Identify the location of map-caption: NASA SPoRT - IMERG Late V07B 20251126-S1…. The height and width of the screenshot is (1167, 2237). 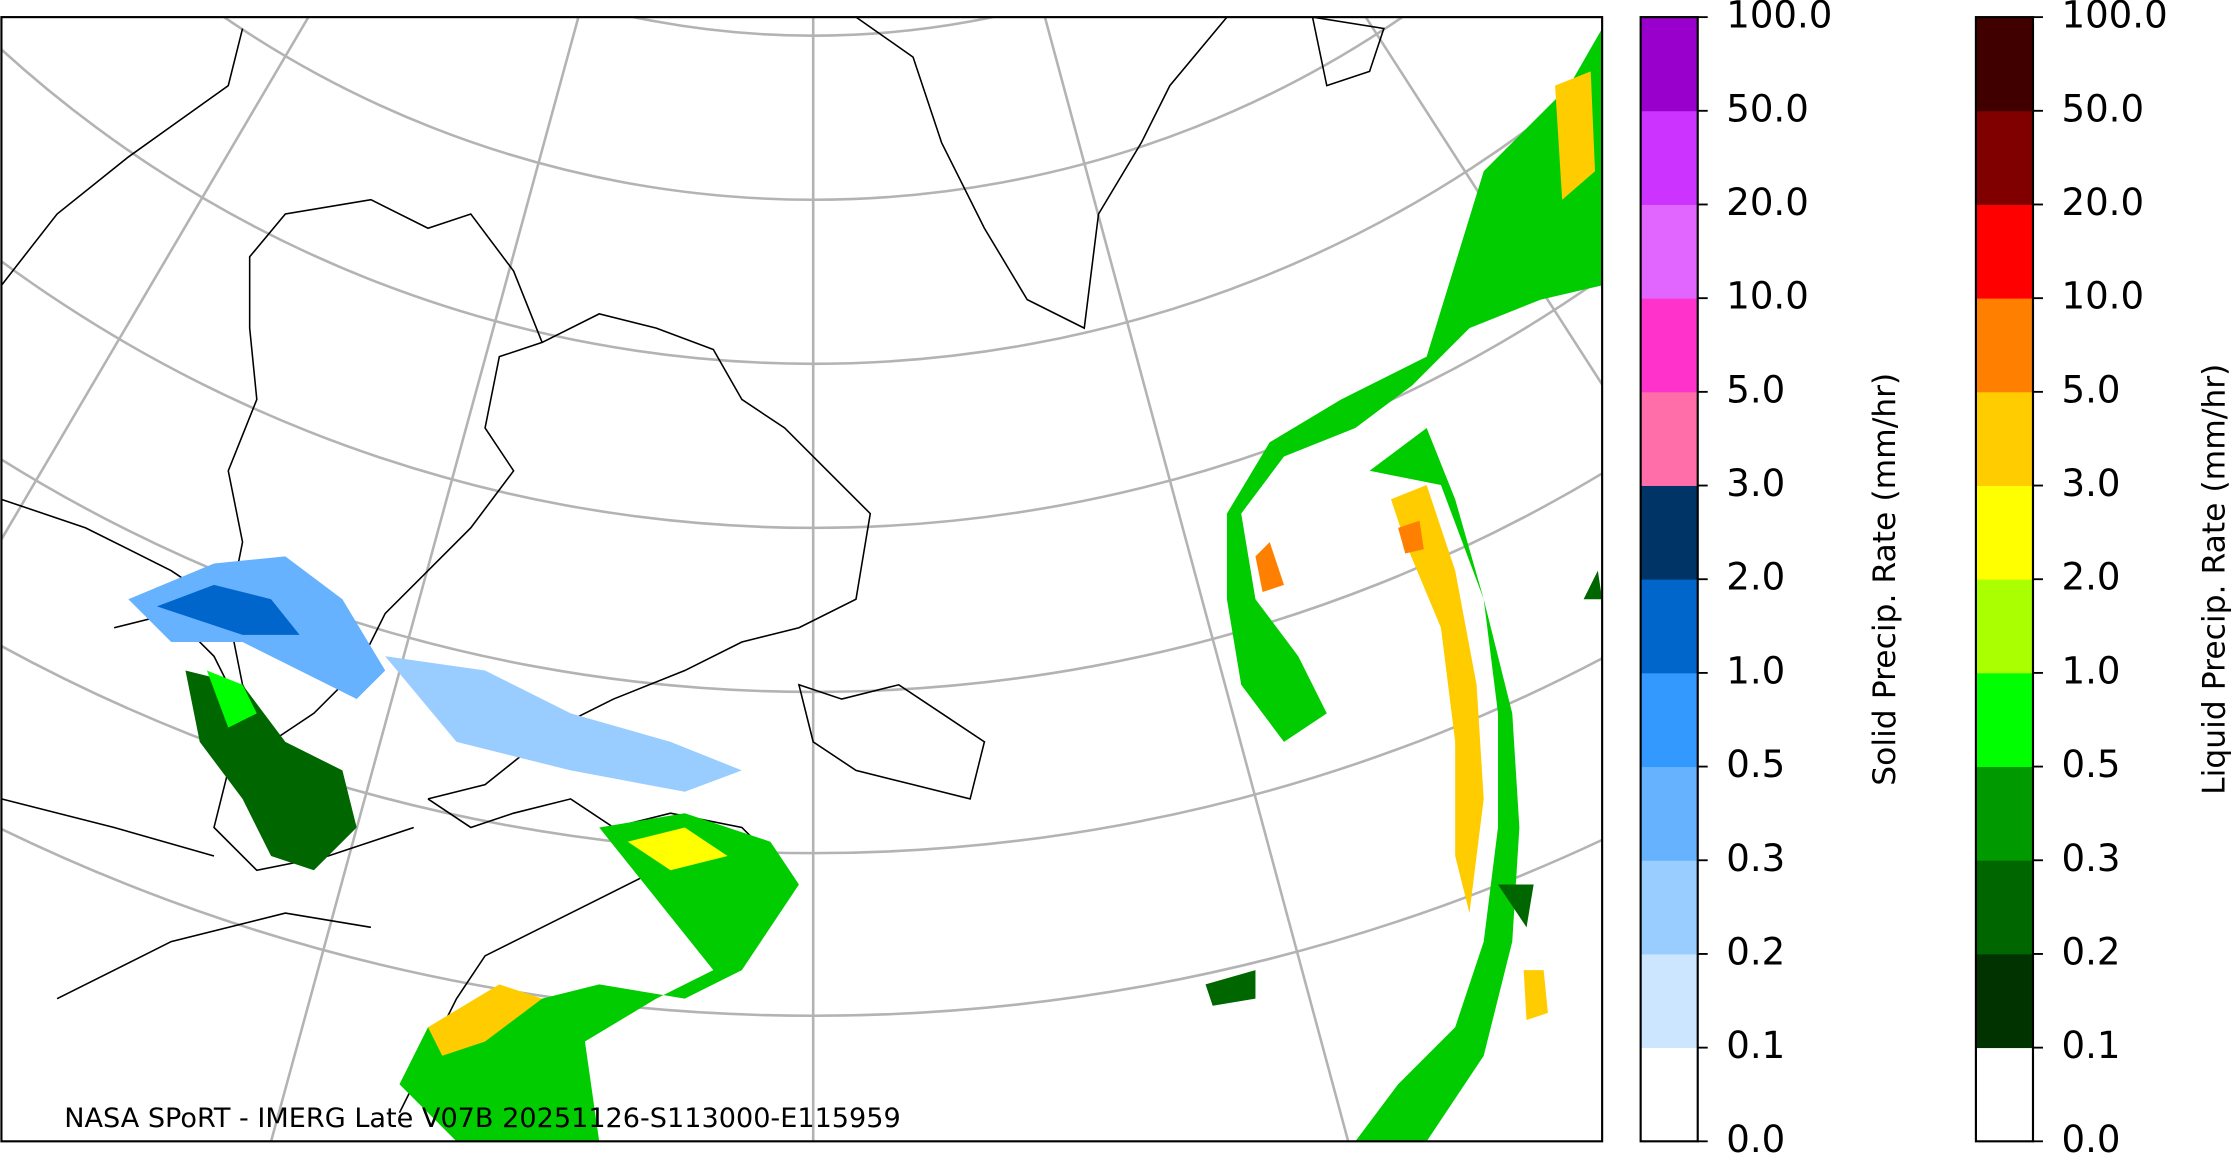
(482, 1118).